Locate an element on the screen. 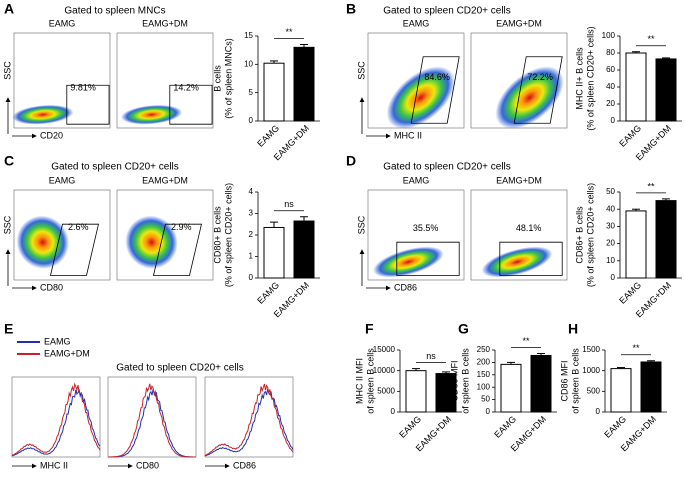 The width and height of the screenshot is (685, 483). y-axis-label: CD80 MFI is located at coordinates (454, 380).